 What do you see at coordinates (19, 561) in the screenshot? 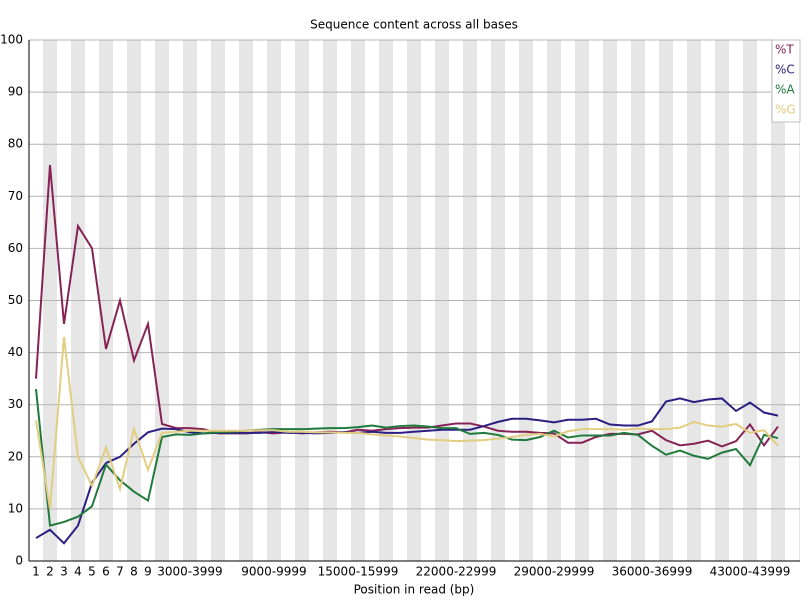
I see `y-tick-label: 0` at bounding box center [19, 561].